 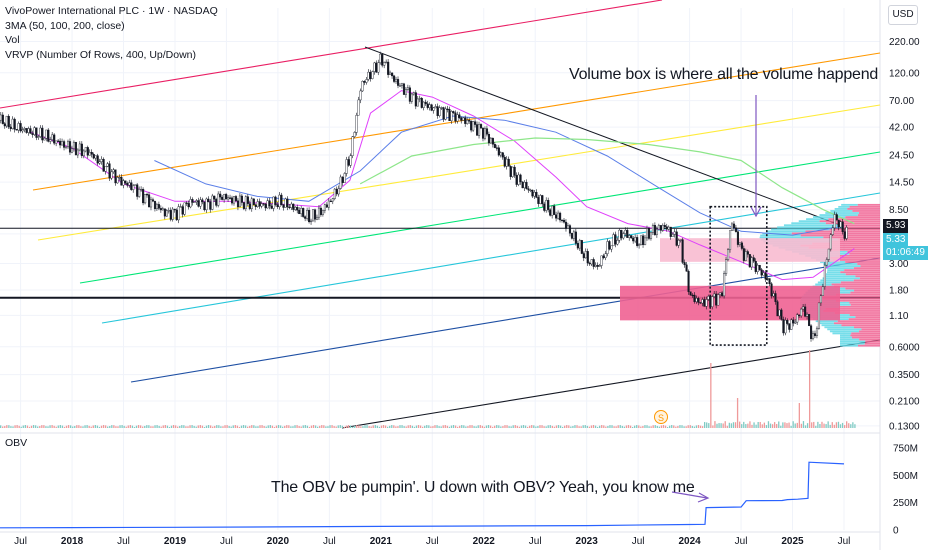 I want to click on time-tick-label: 2021, so click(x=381, y=541).